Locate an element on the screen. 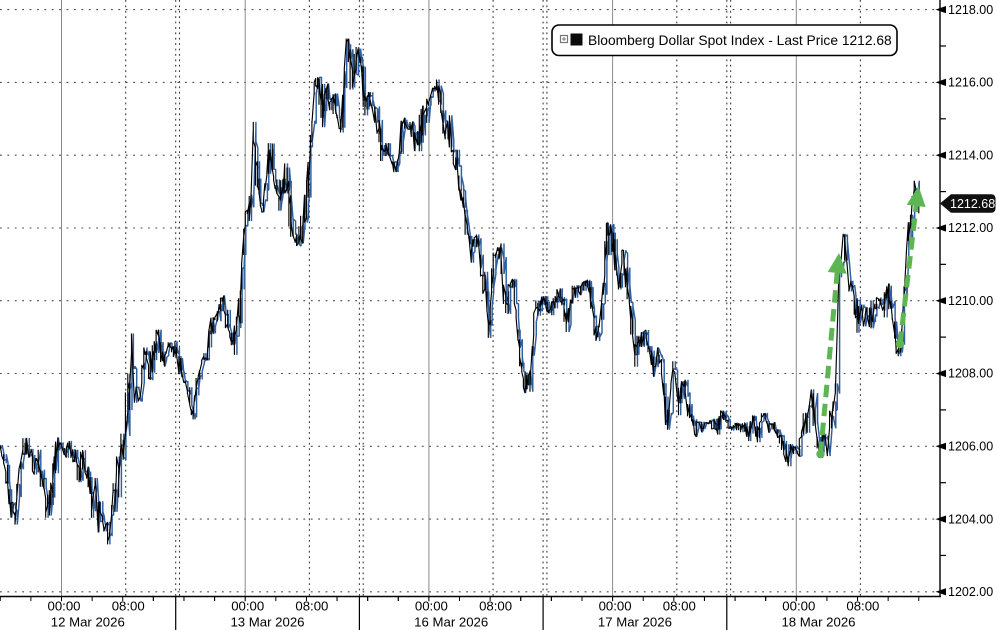 Image resolution: width=997 pixels, height=630 pixels. svg-text: 1210.00 is located at coordinates (970, 301).